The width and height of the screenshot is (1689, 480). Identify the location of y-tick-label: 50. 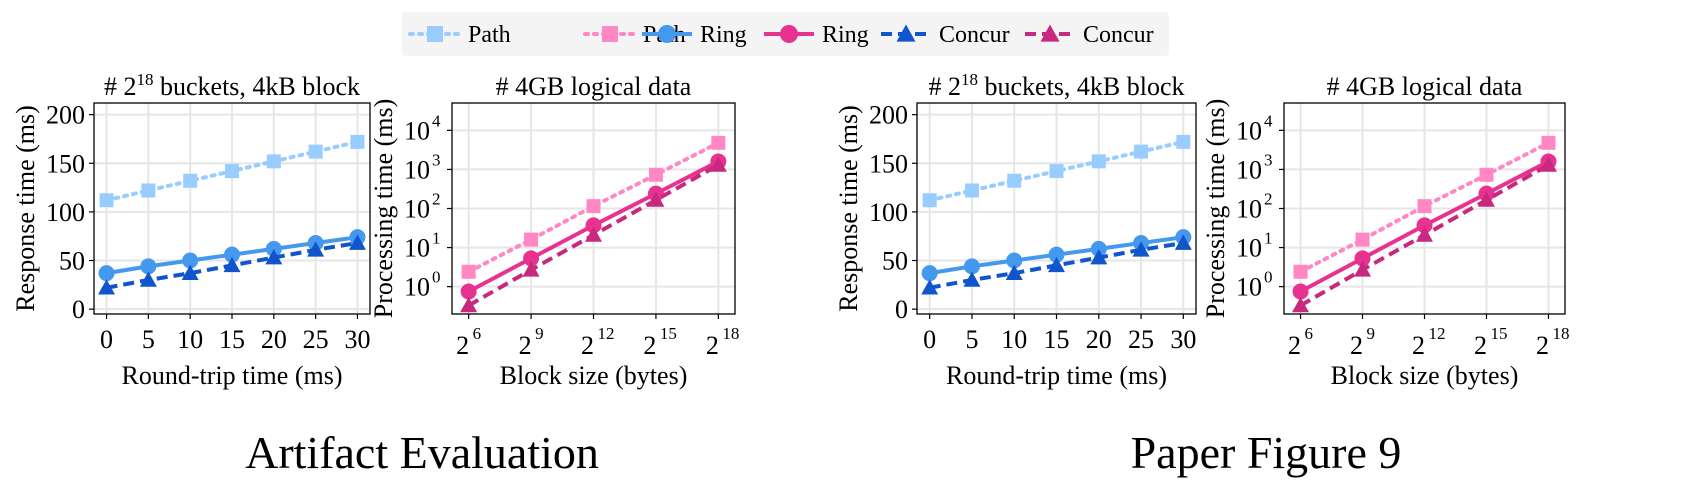
(895, 261).